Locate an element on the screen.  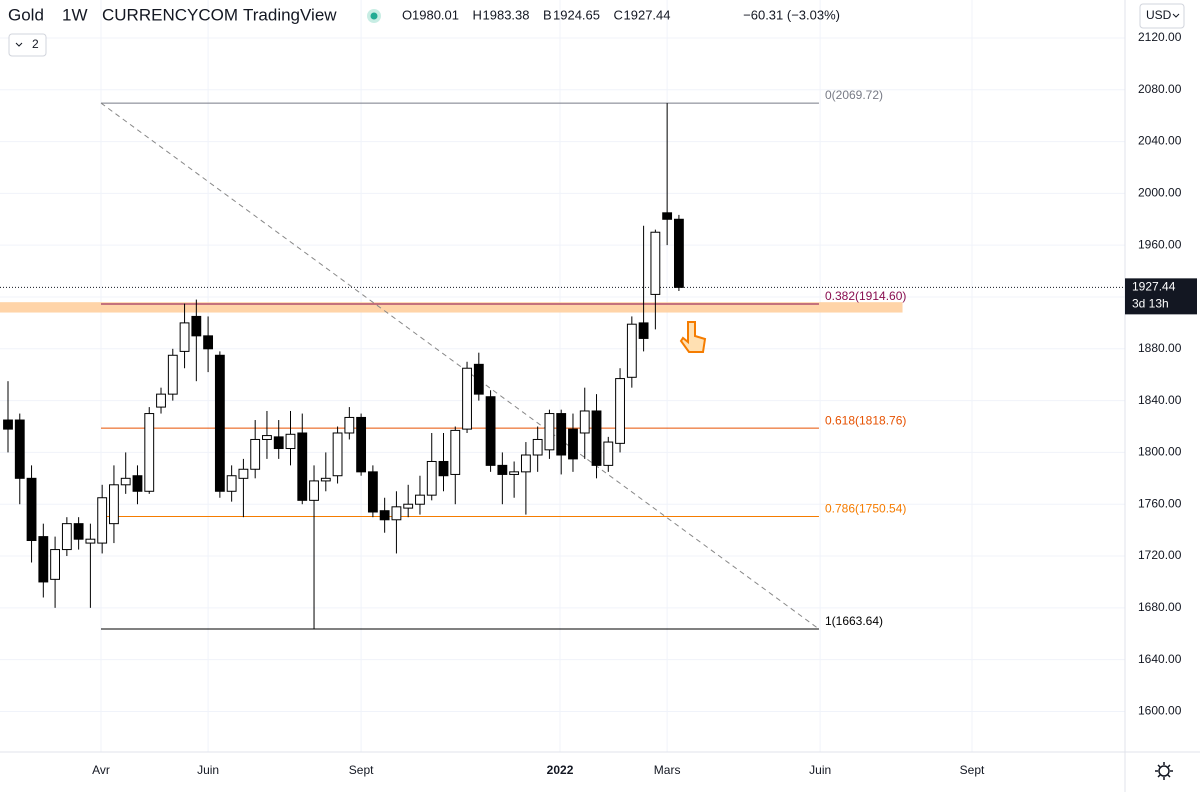
x-tick-label: Avr is located at coordinates (101, 770).